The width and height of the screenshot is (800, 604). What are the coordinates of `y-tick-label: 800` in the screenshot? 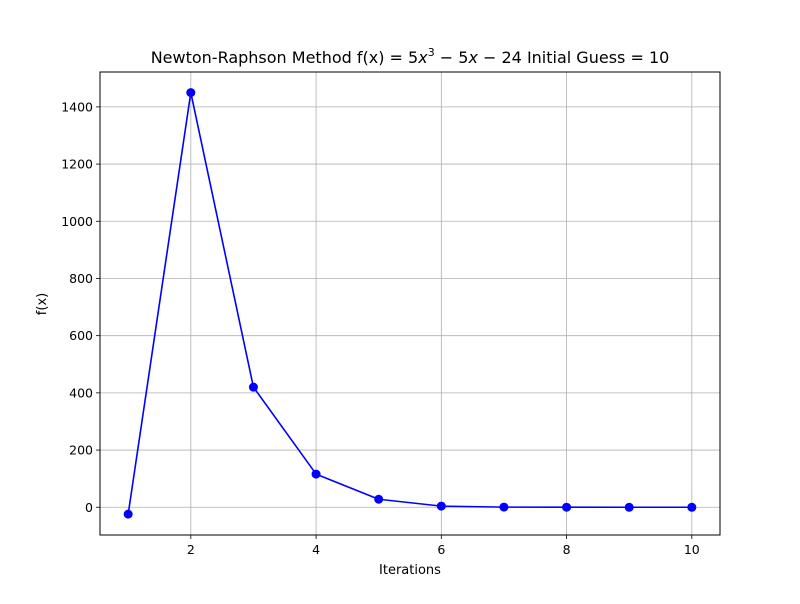 It's located at (81, 278).